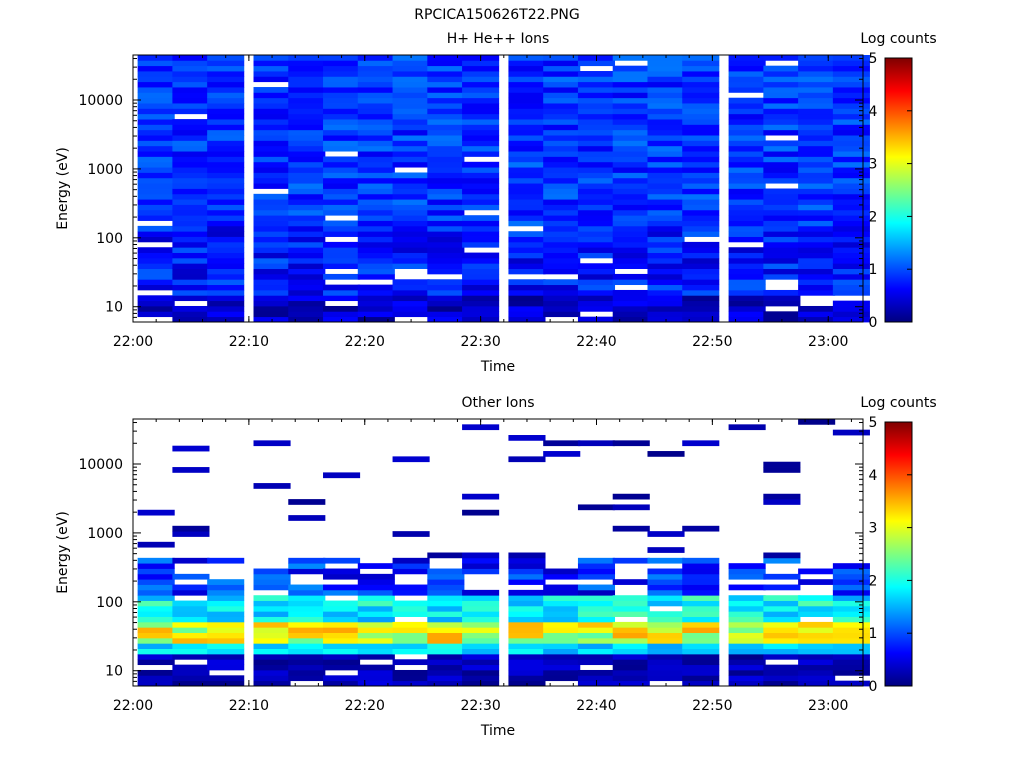  What do you see at coordinates (105, 534) in the screenshot?
I see `y-tick-label: 1000` at bounding box center [105, 534].